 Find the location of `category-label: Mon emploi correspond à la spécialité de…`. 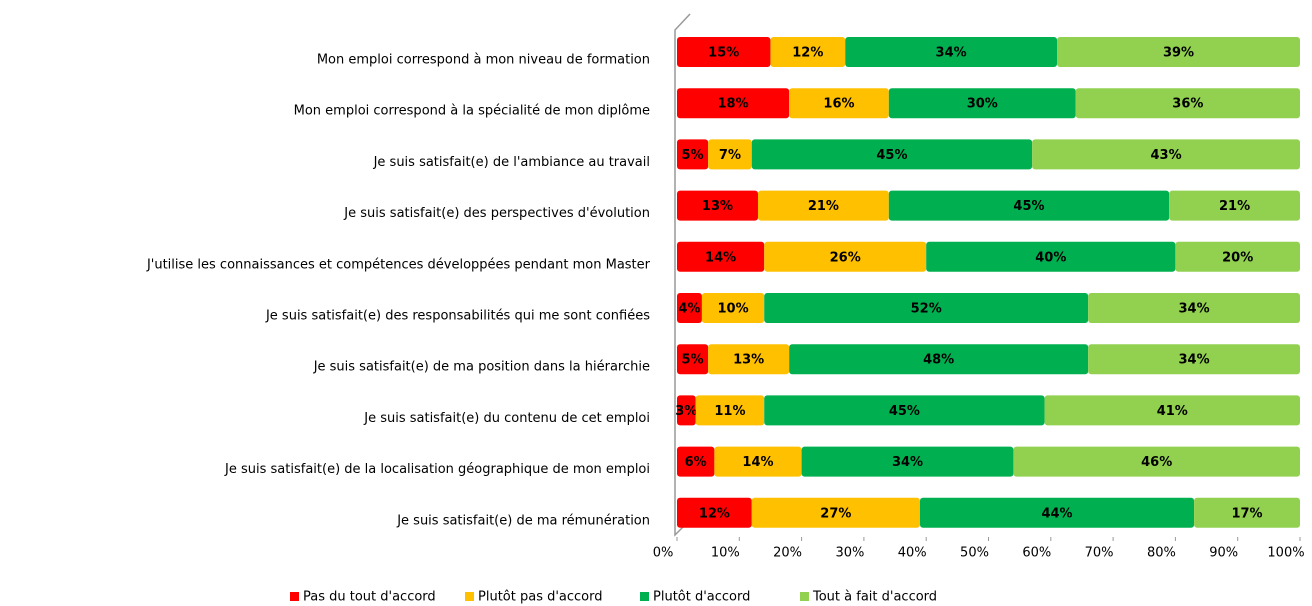

category-label: Mon emploi correspond à la spécialité de… is located at coordinates (472, 111).